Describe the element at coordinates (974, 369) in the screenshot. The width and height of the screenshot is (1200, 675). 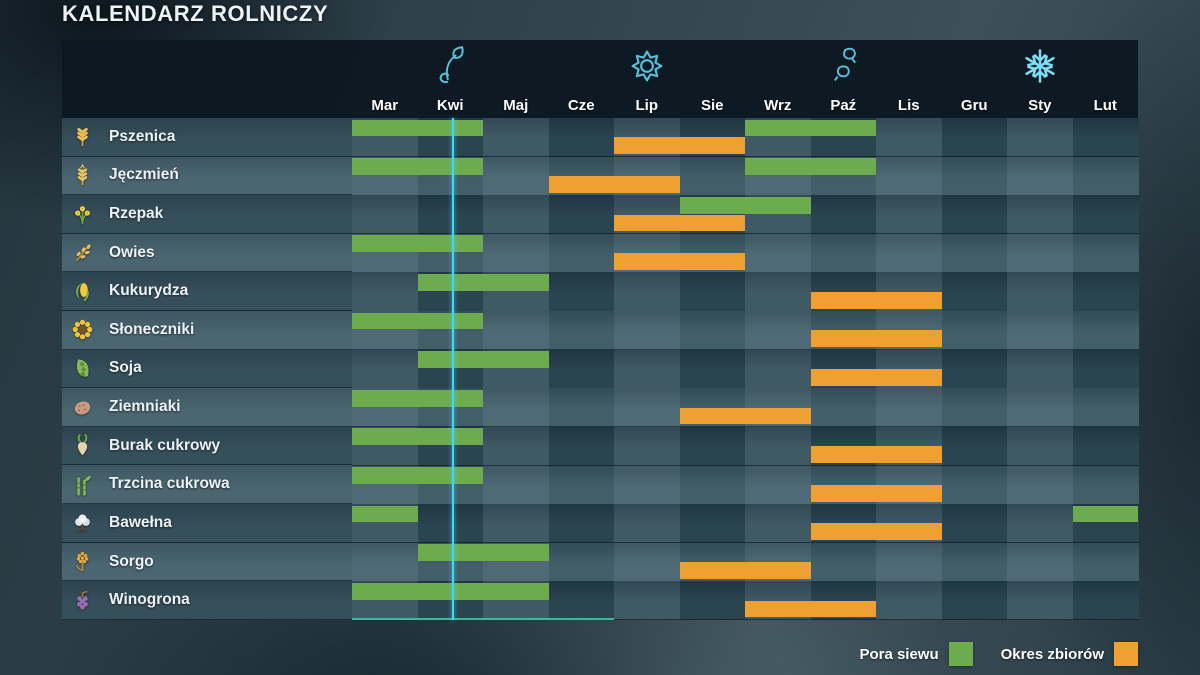
I see `grid-cell-soja-gru` at that location.